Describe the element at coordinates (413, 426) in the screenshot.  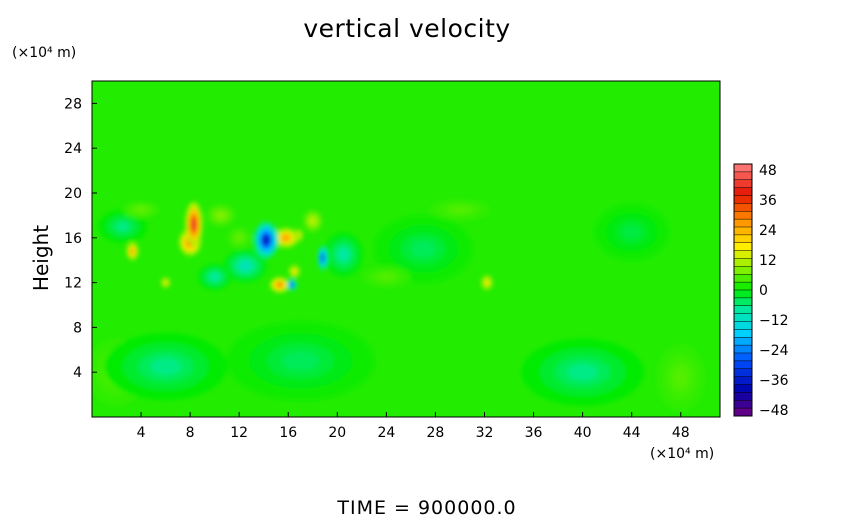
I see `x-axis: 4 8 12 16 20 24 28 32 36 40 44 48` at that location.